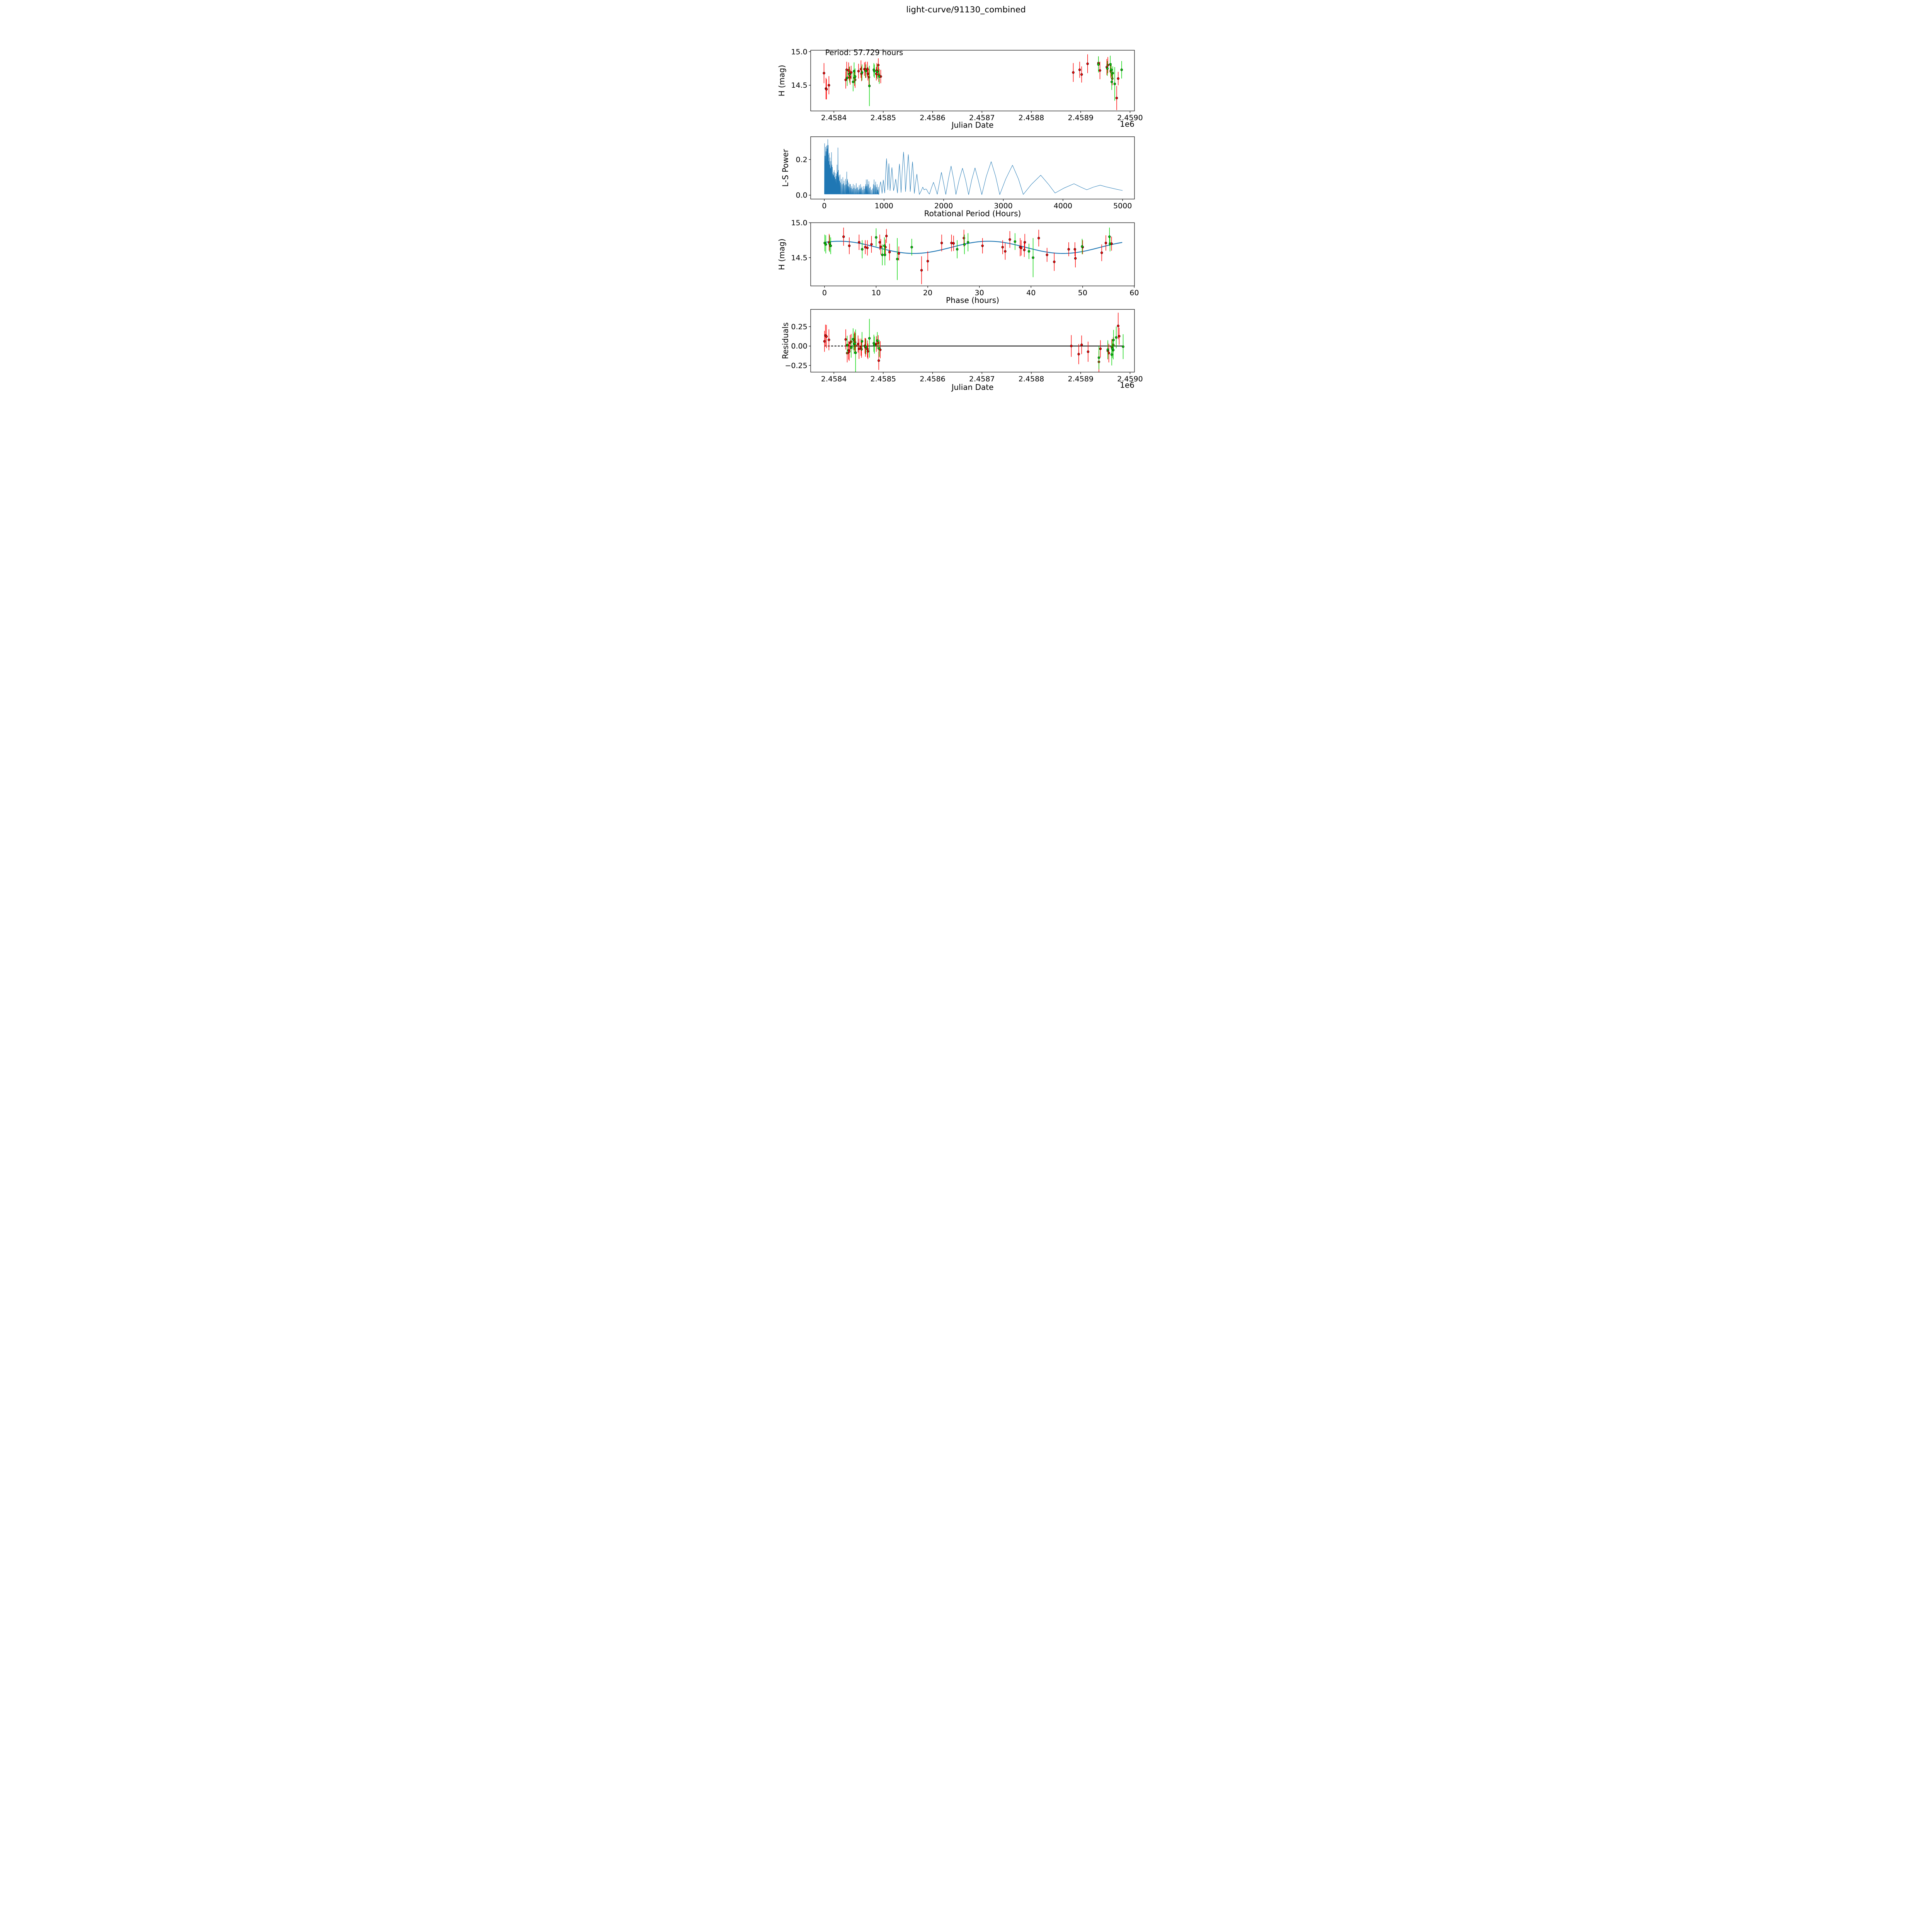 Image resolution: width=1932 pixels, height=1932 pixels. I want to click on green-error-bars, so click(985, 81).